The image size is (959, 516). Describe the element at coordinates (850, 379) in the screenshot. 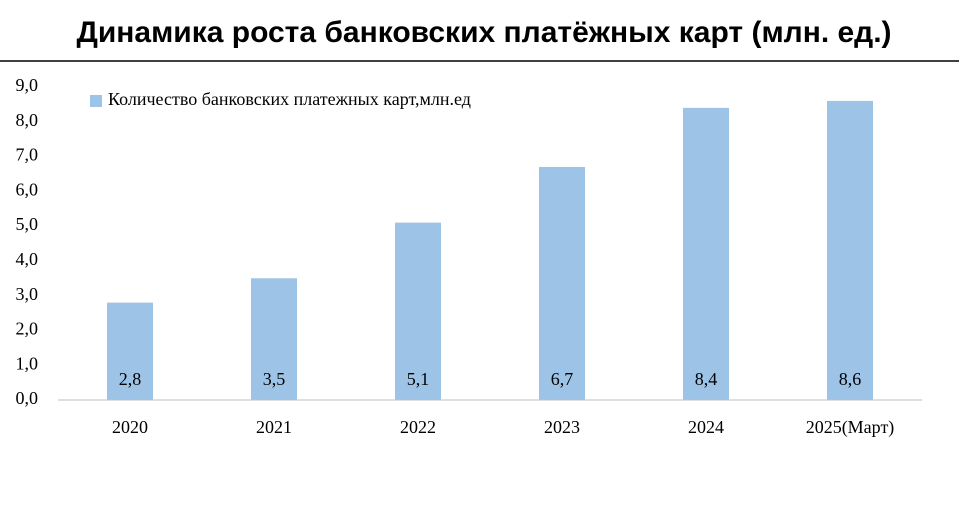

I see `value-label: 8,6` at that location.